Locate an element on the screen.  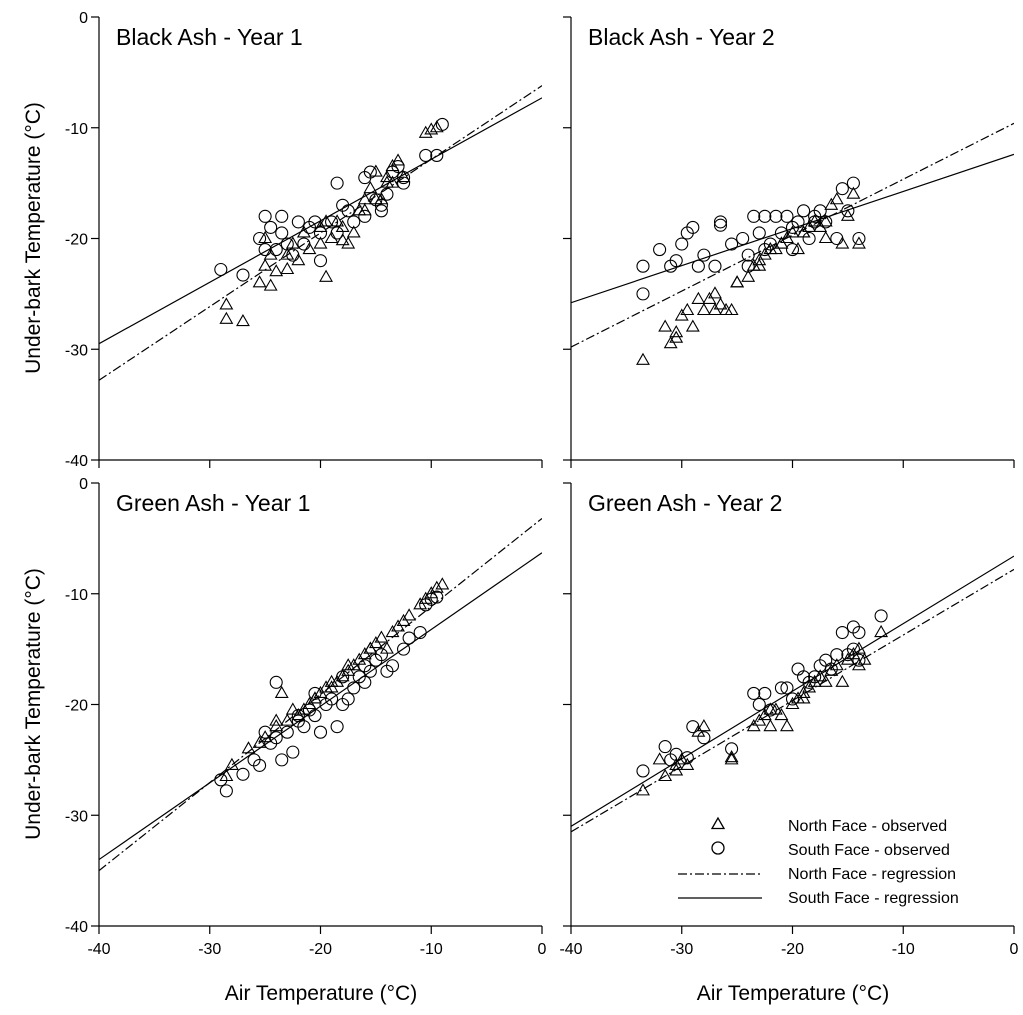
y-axis-label-bottom: Under-bark Temperature (°C) is located at coordinates (33, 704).